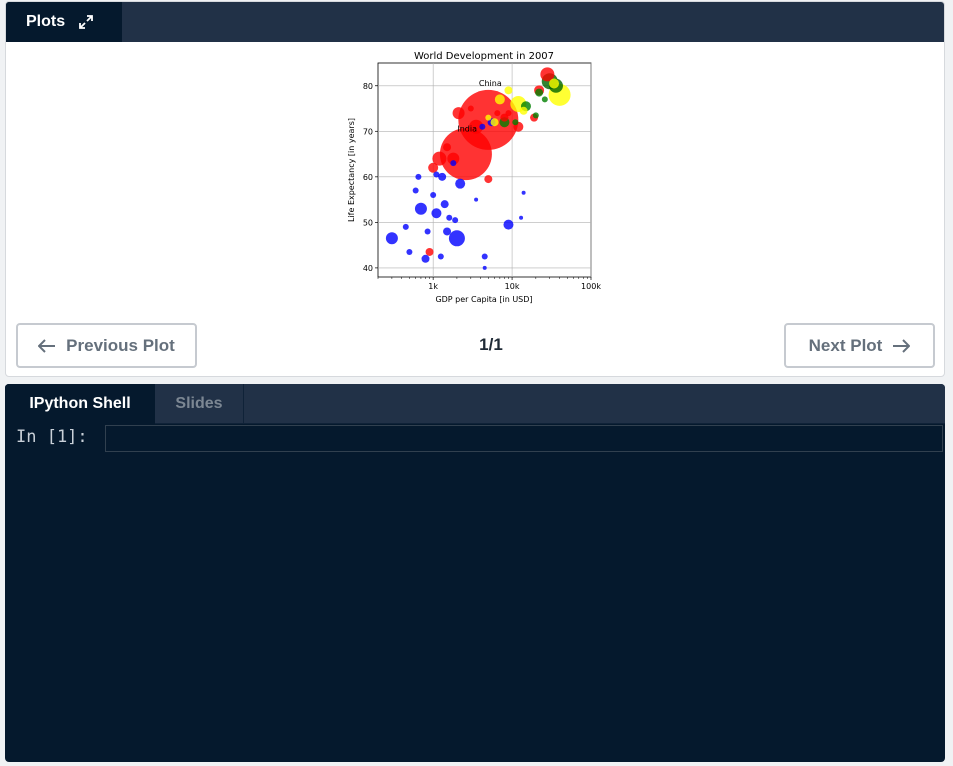 The width and height of the screenshot is (953, 766). What do you see at coordinates (483, 299) in the screenshot?
I see `chart-xlabel: GDP per Capita [in USD]` at bounding box center [483, 299].